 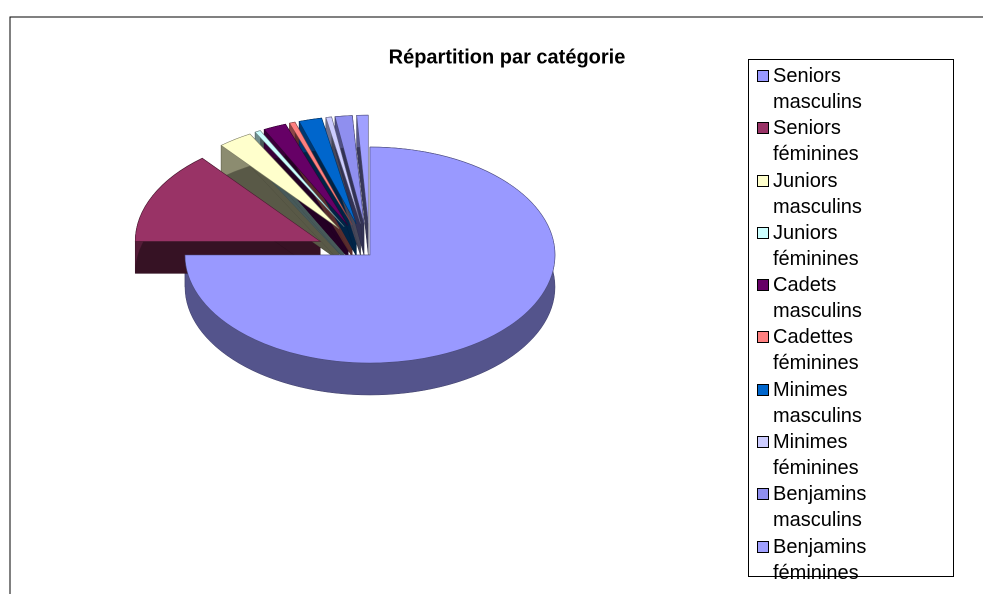 I want to click on legend-item: Benjamins féminines, so click(x=855, y=560).